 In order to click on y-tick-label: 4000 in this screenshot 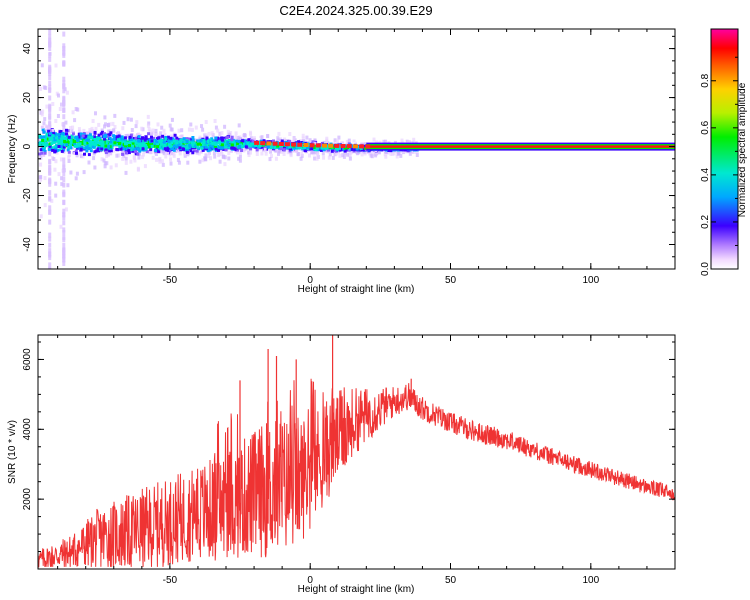, I will do `click(27, 429)`.